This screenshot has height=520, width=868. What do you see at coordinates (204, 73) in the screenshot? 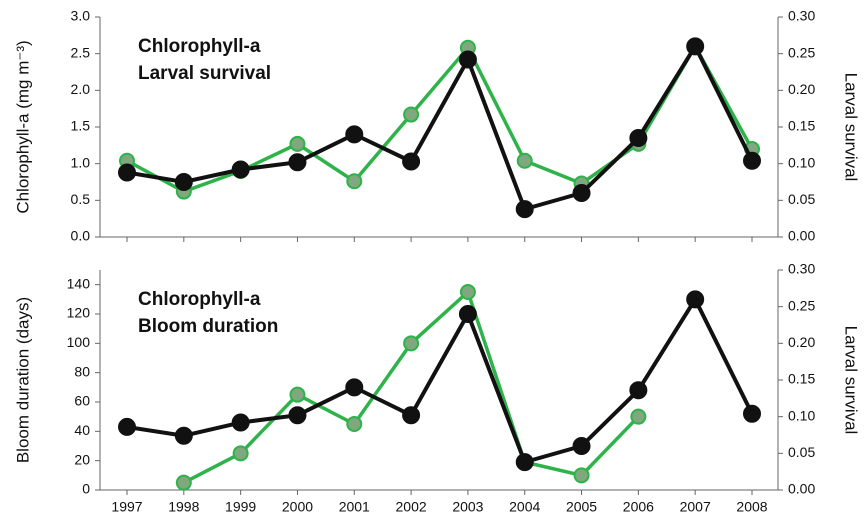
I see `legend-entry: Larval survival` at bounding box center [204, 73].